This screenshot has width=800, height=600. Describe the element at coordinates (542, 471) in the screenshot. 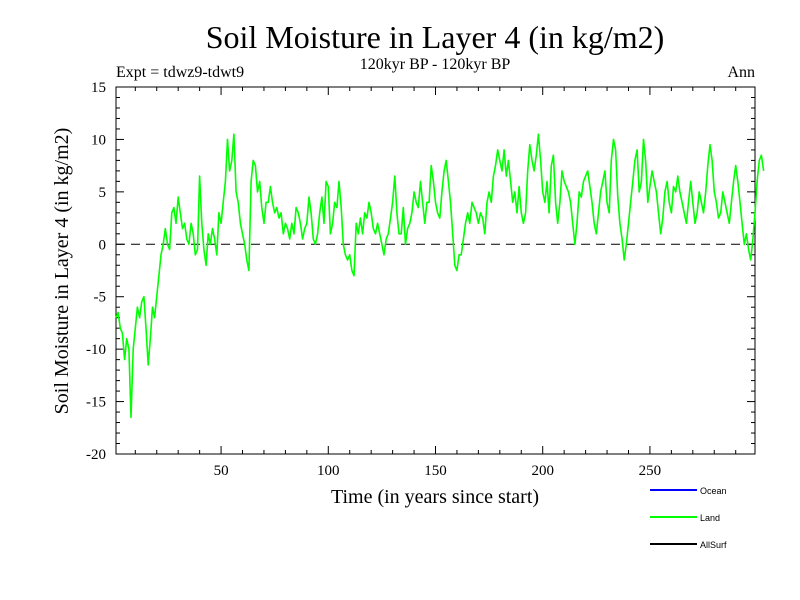

I see `x-tick-label: 200` at that location.